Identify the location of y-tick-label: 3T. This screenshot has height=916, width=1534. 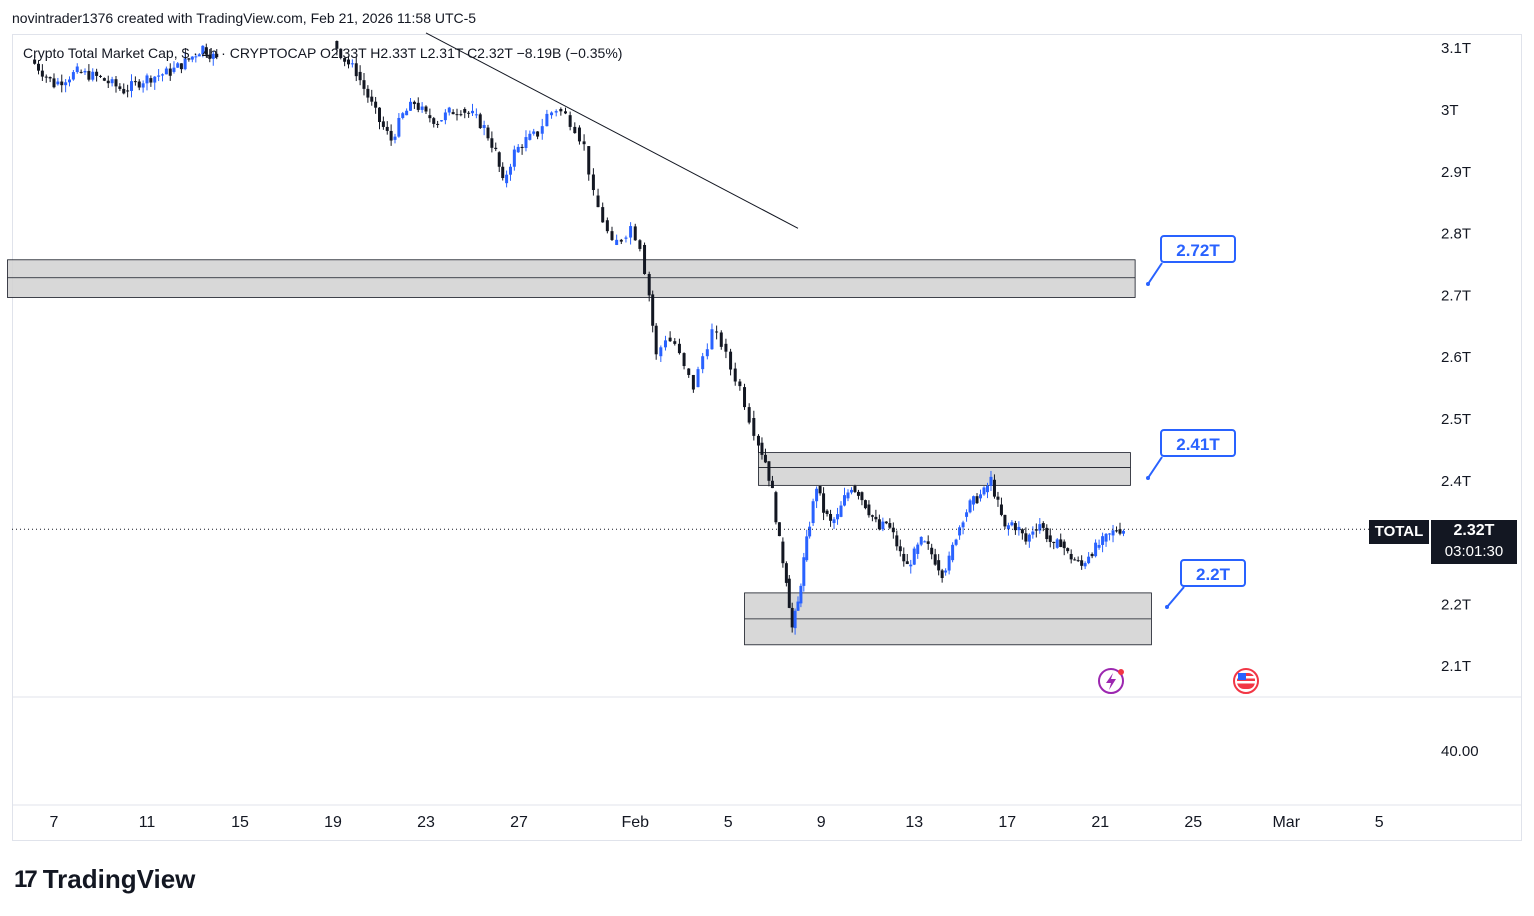
(1450, 110).